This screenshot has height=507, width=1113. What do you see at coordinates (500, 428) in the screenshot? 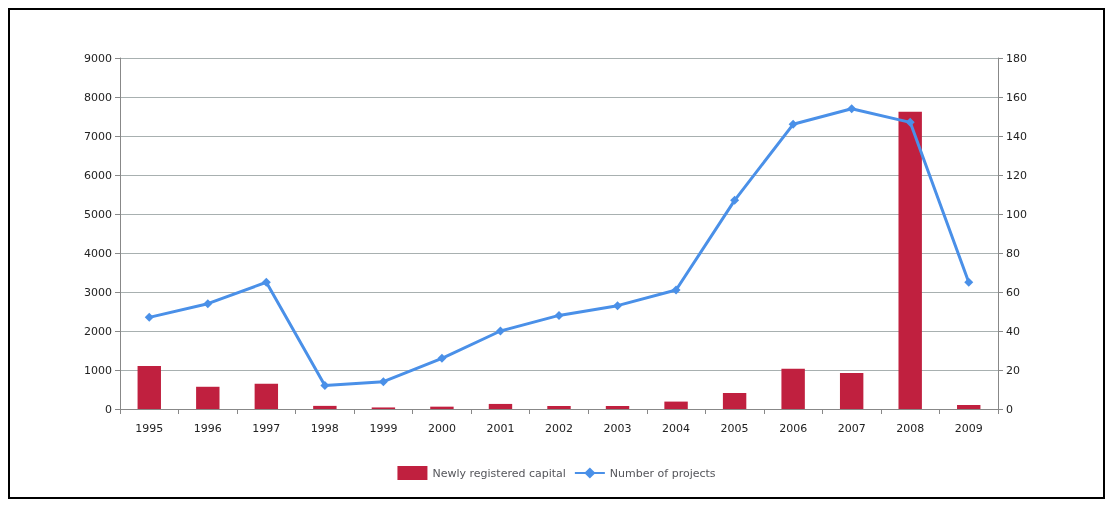
I see `x-tick-label: 2001` at bounding box center [500, 428].